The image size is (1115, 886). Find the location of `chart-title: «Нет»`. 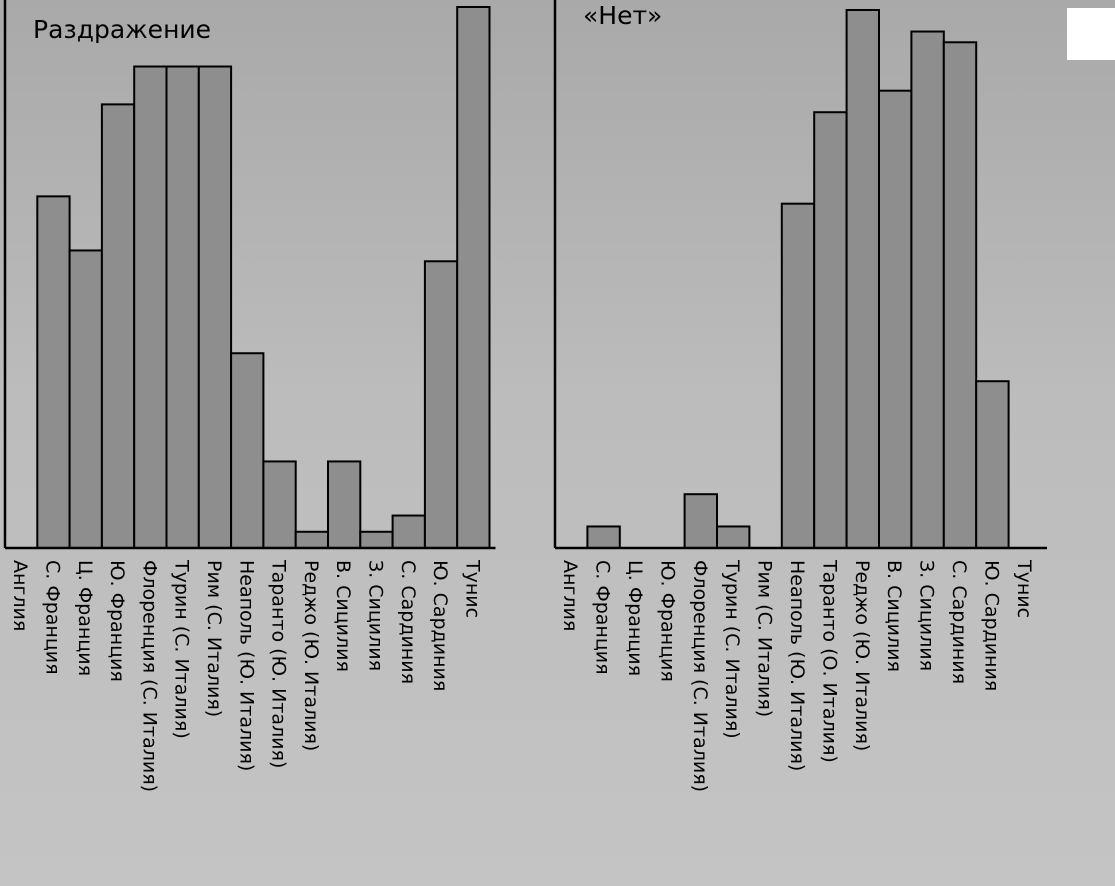

chart-title: «Нет» is located at coordinates (622, 15).